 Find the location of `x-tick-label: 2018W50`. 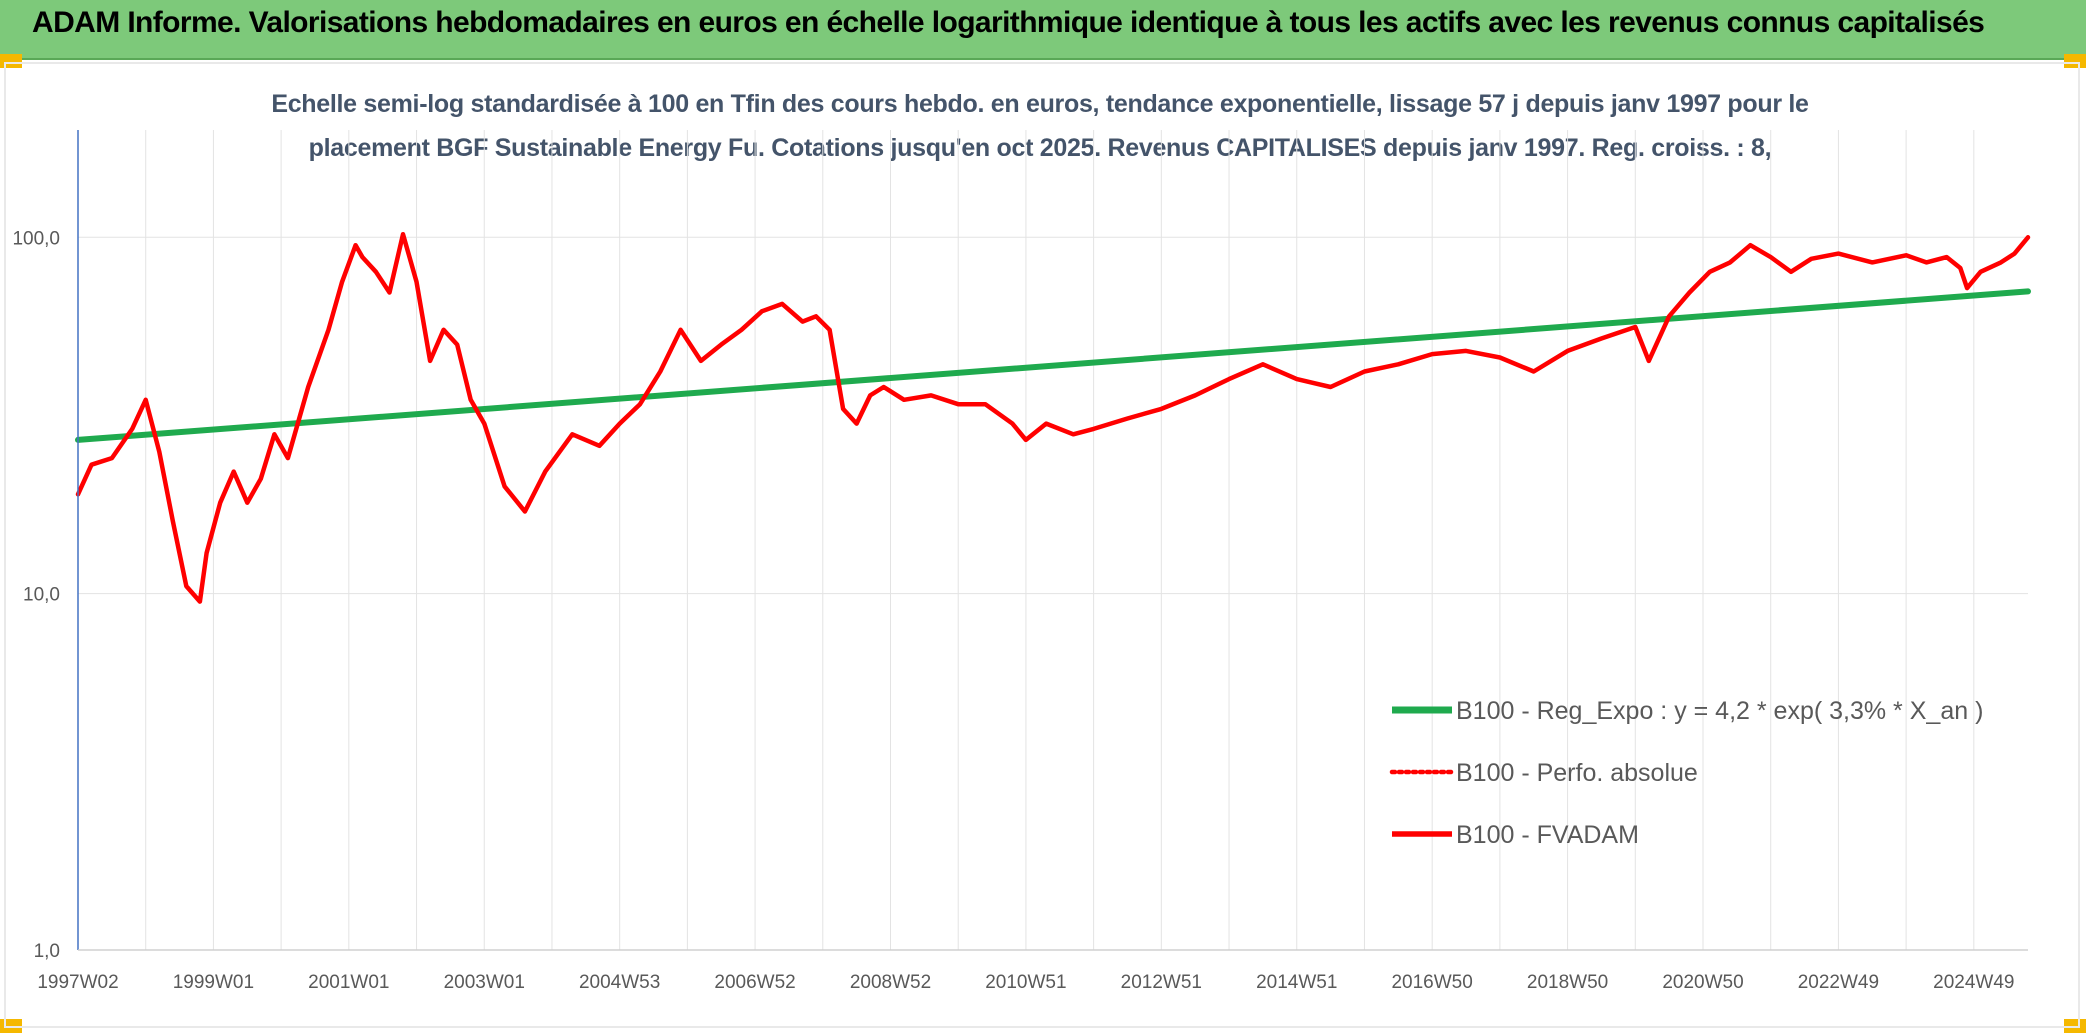

x-tick-label: 2018W50 is located at coordinates (1567, 982).